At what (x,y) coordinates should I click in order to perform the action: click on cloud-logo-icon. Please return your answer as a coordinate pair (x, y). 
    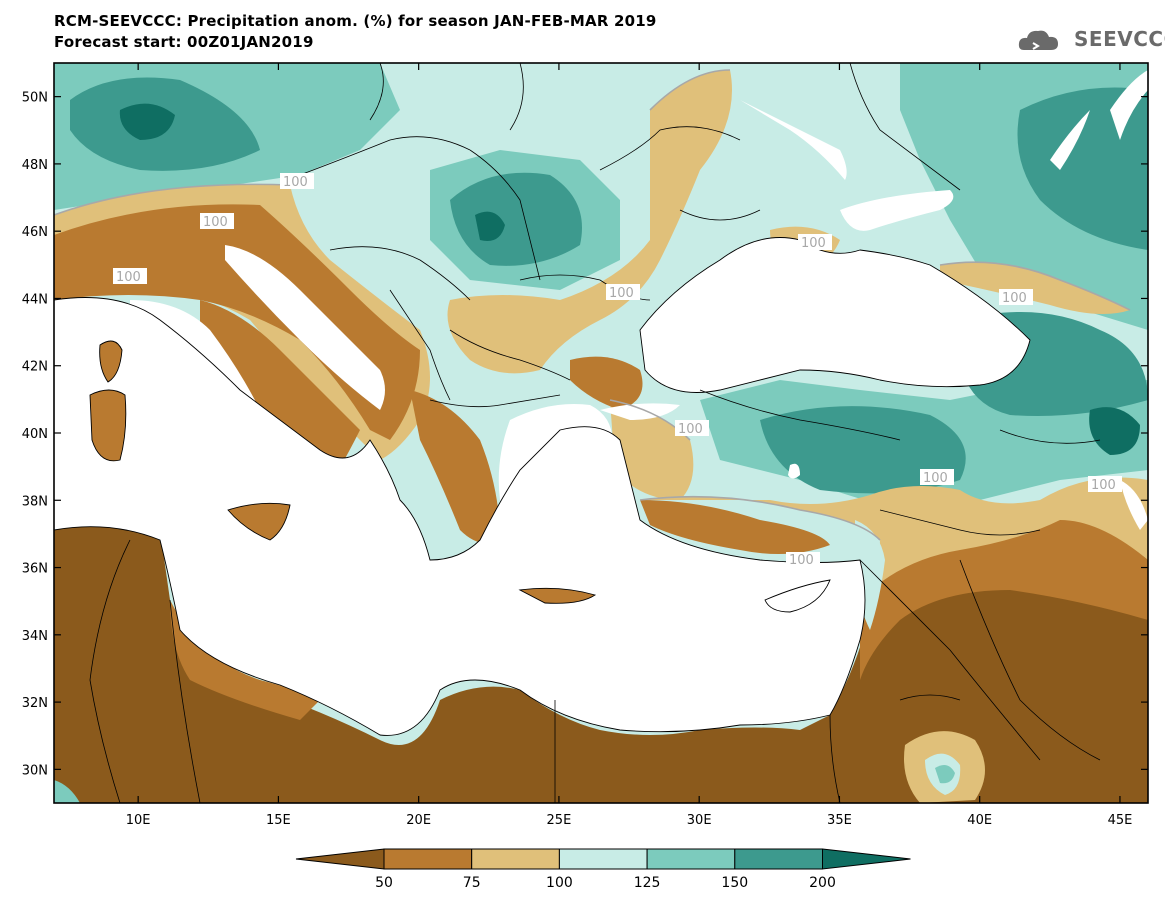
    Looking at the image, I should click on (1038, 40).